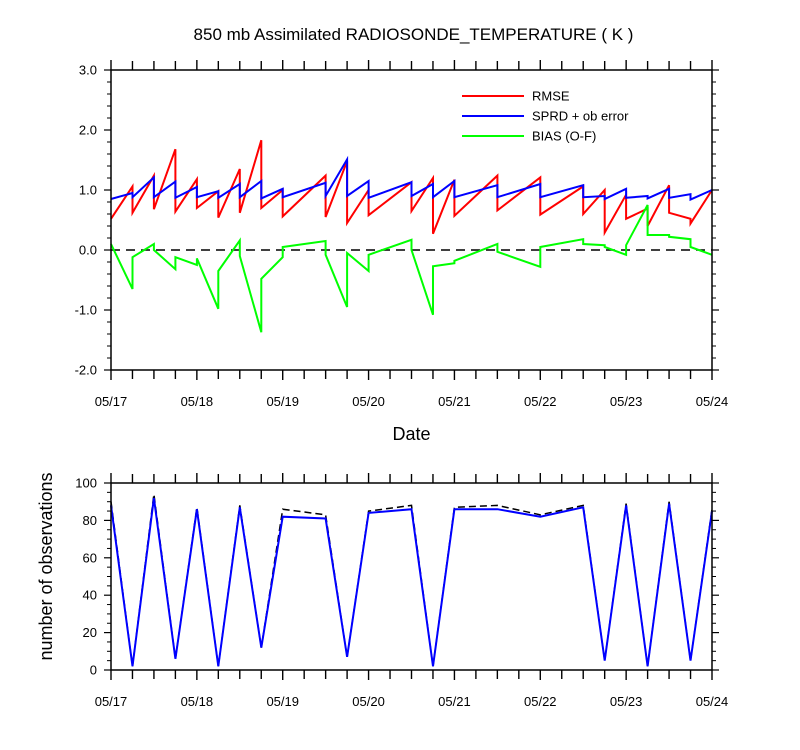 This screenshot has height=750, width=800. Describe the element at coordinates (86, 310) in the screenshot. I see `y-tick-label: -1.0` at that location.